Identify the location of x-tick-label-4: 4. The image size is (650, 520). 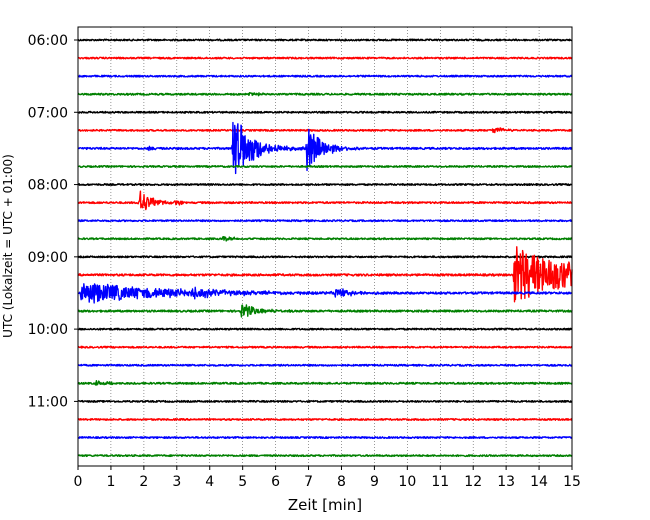
(209, 482).